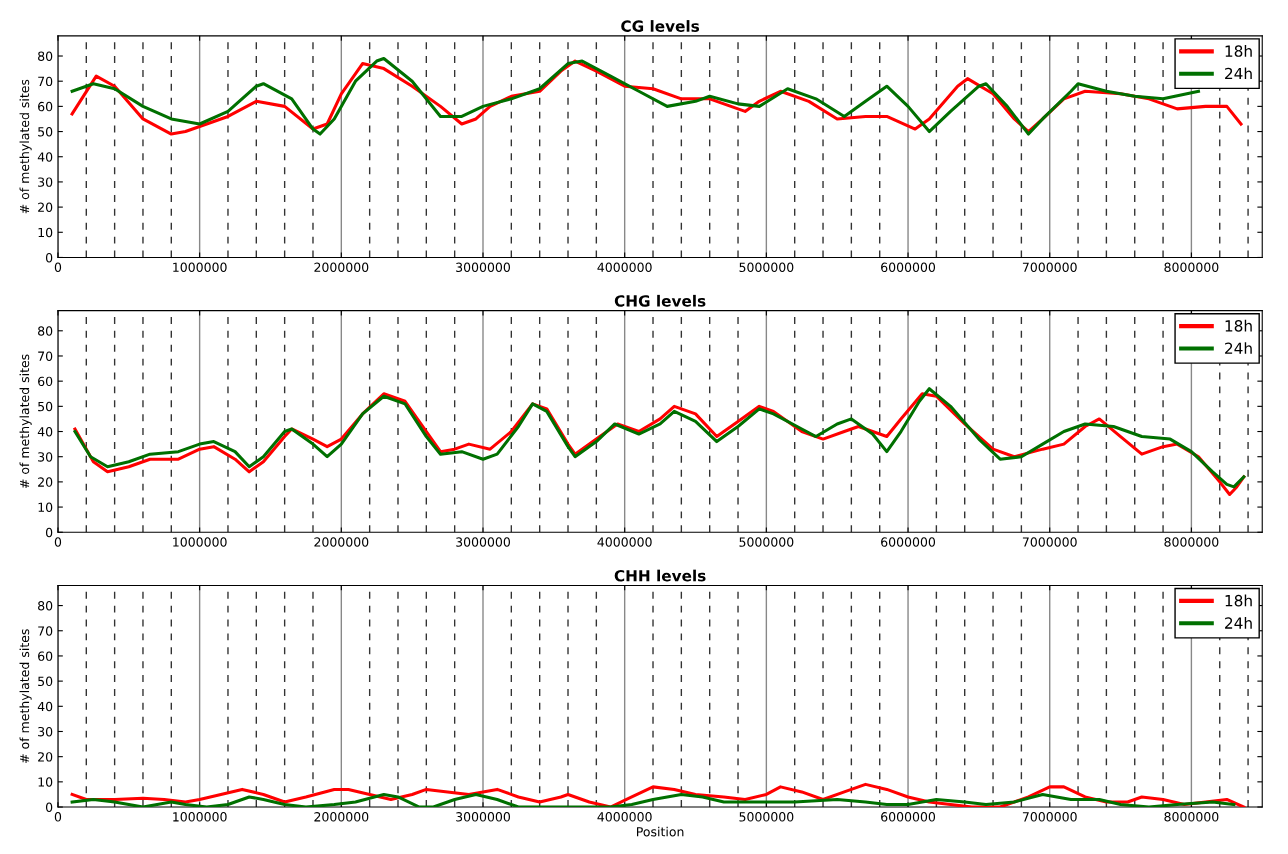 This screenshot has height=854, width=1288. Describe the element at coordinates (660, 300) in the screenshot. I see `chart-title: CHG levels` at that location.